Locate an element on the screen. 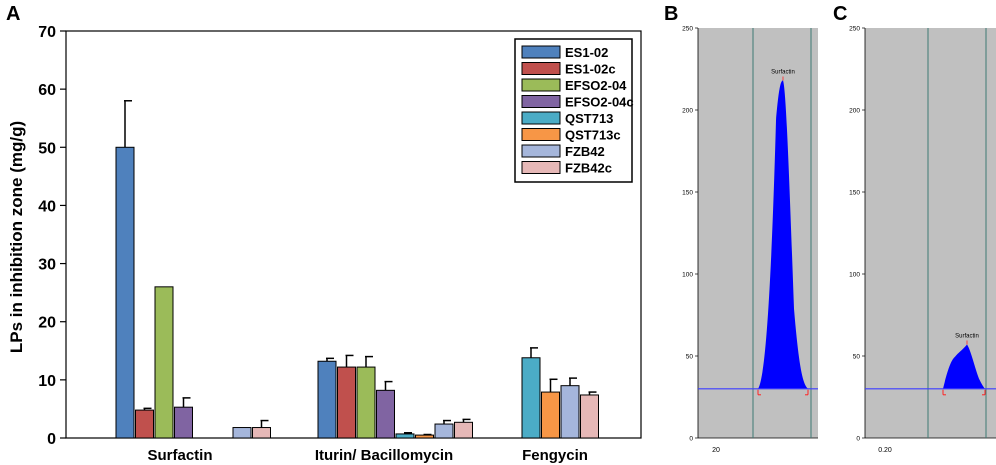  y-axis-ticks: 0 10 20 30 40 50 60 70 is located at coordinates (52, 236).